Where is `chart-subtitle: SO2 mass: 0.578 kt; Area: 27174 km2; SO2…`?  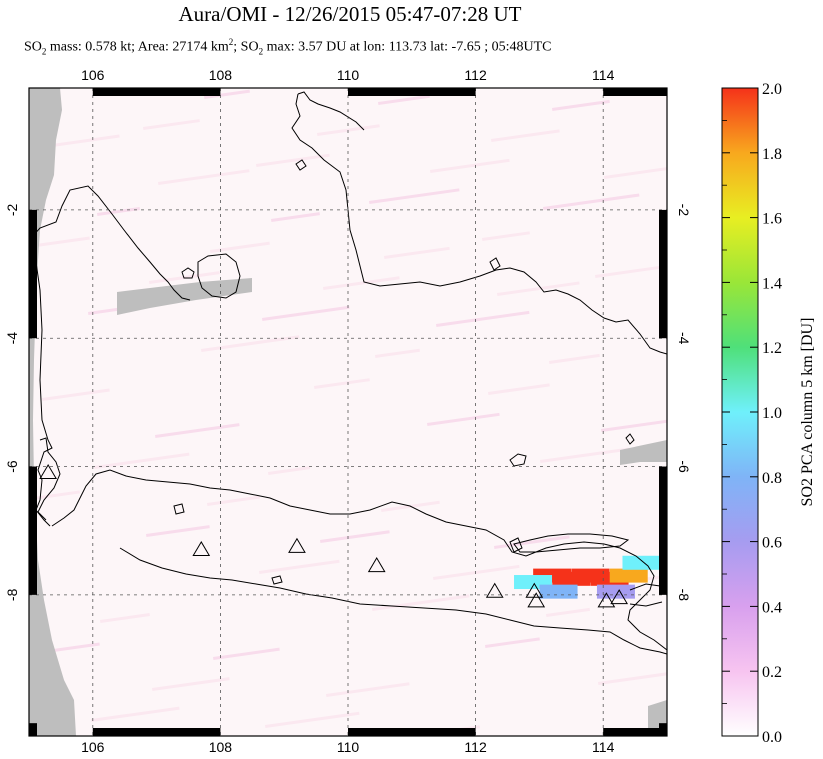 chart-subtitle: SO2 mass: 0.578 kt; Area: 27174 km2; SO2… is located at coordinates (288, 47).